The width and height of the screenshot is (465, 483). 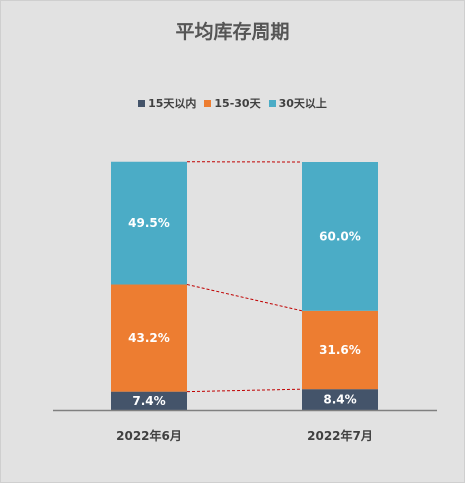 I want to click on x-tick-label-2: 2022年7月, so click(x=340, y=435).